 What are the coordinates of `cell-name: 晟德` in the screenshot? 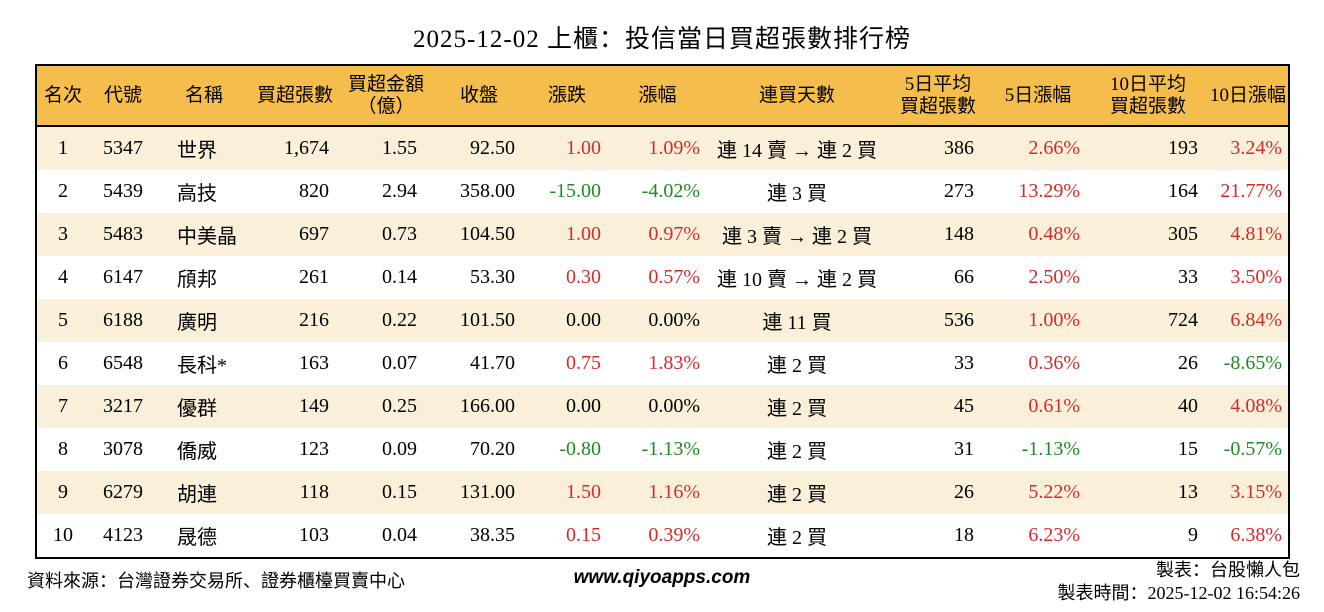 It's located at (197, 538).